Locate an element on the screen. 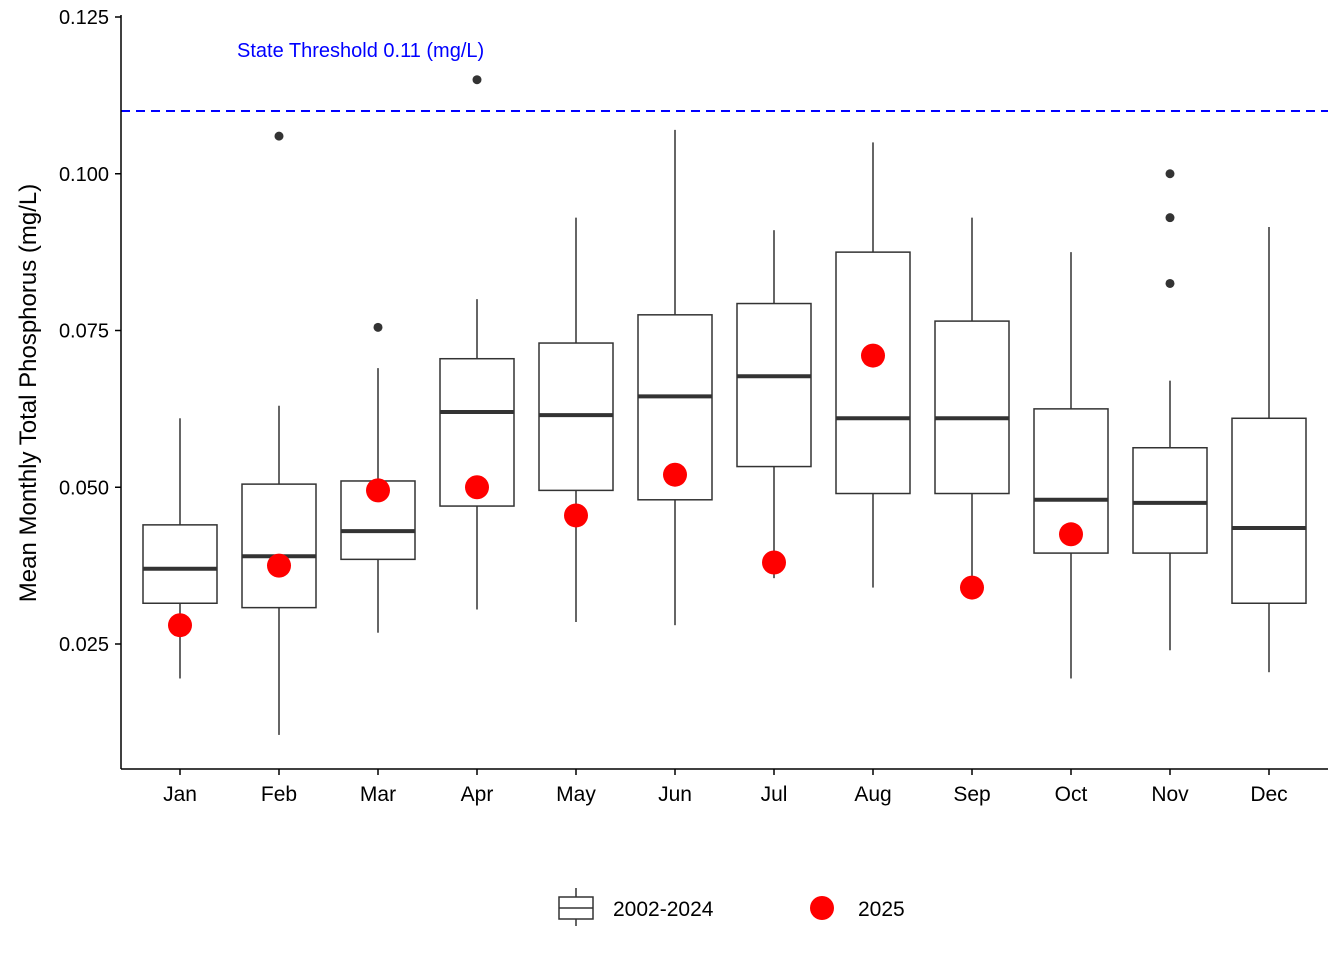  point-2025-apr is located at coordinates (477, 487).